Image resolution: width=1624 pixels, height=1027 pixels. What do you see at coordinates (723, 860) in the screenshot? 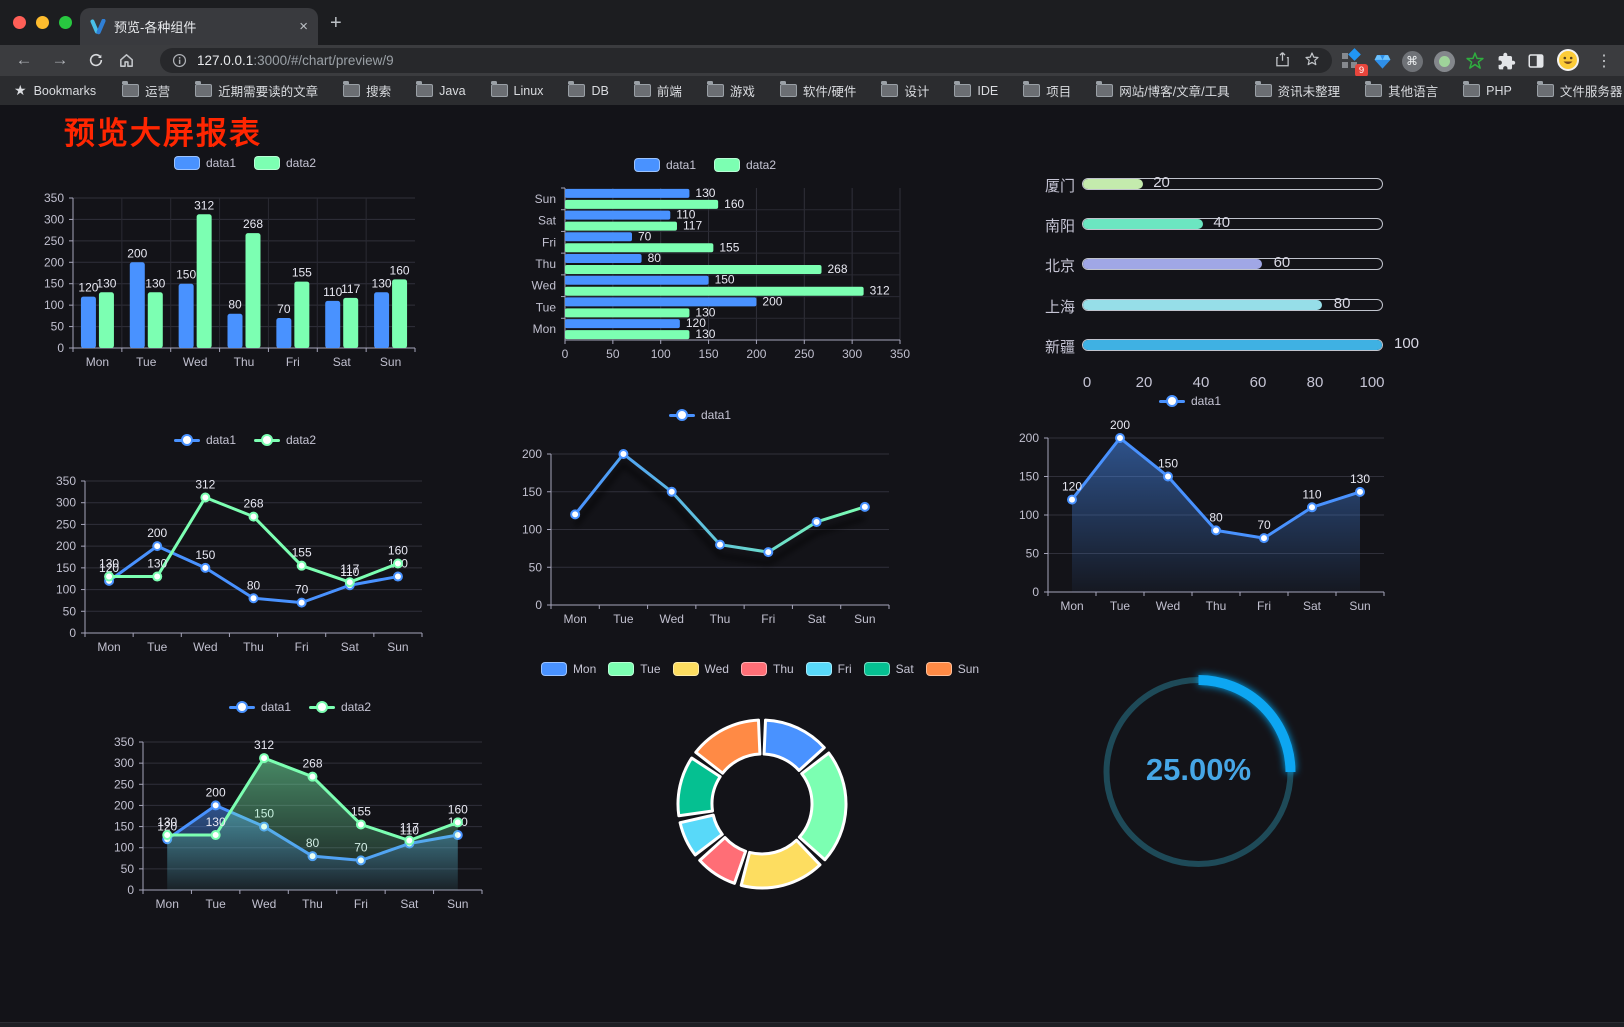
I see `pie-slice-thu` at bounding box center [723, 860].